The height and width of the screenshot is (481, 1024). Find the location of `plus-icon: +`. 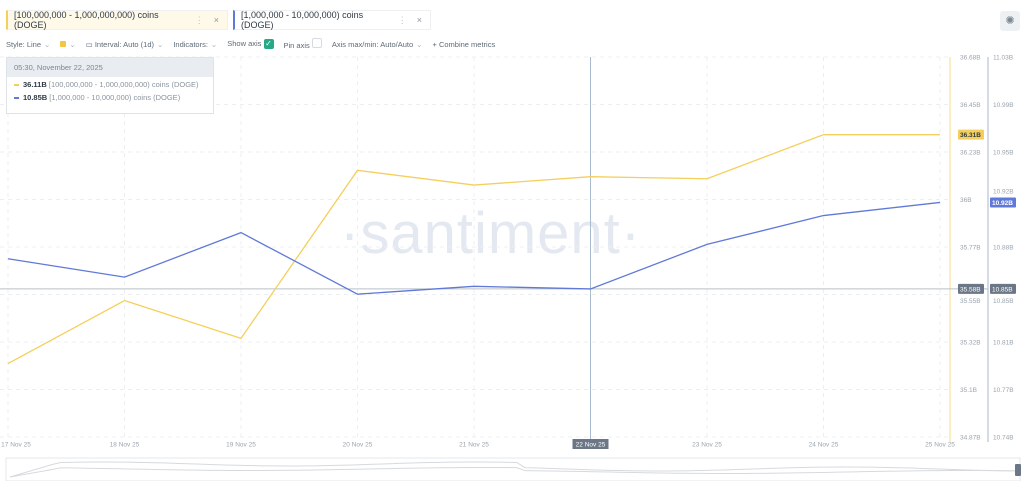

plus-icon: + is located at coordinates (434, 44).